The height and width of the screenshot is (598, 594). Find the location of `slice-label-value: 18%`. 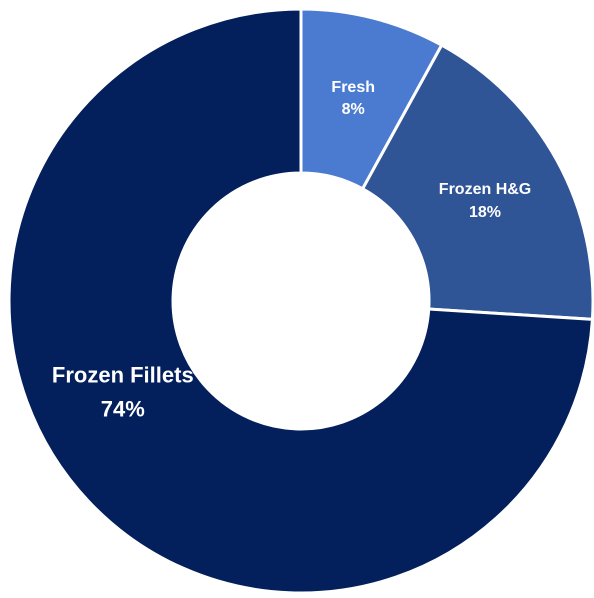

slice-label-value: 18% is located at coordinates (485, 212).